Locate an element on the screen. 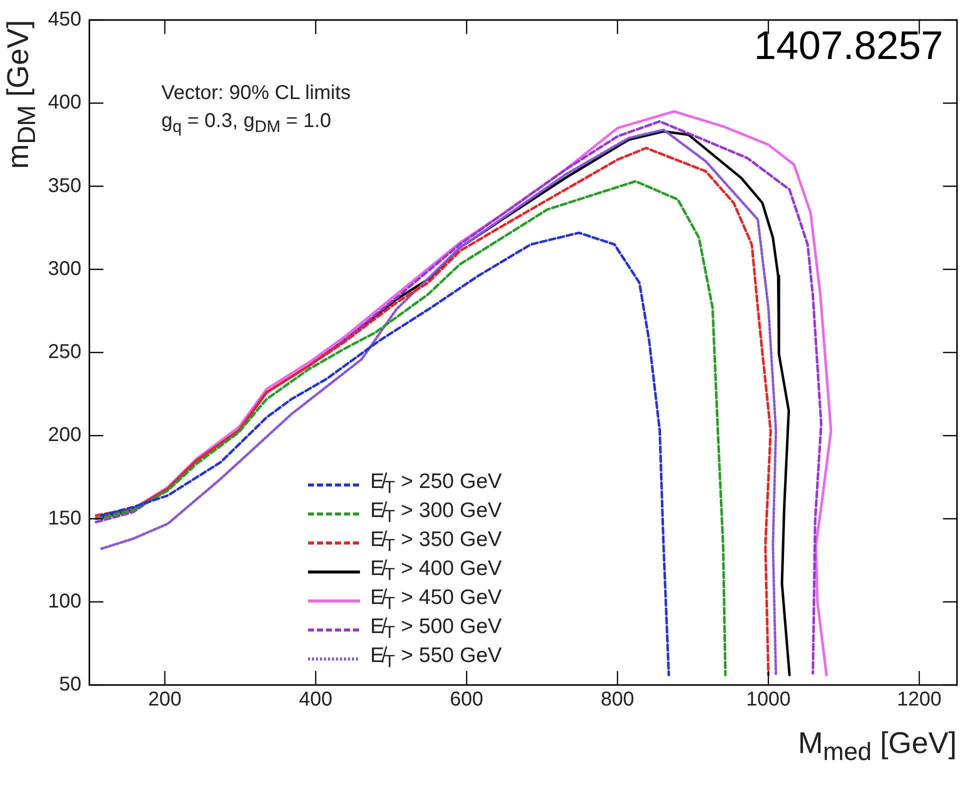 This screenshot has height=793, width=971. annotation: Vector: 90% CL limits is located at coordinates (256, 93).